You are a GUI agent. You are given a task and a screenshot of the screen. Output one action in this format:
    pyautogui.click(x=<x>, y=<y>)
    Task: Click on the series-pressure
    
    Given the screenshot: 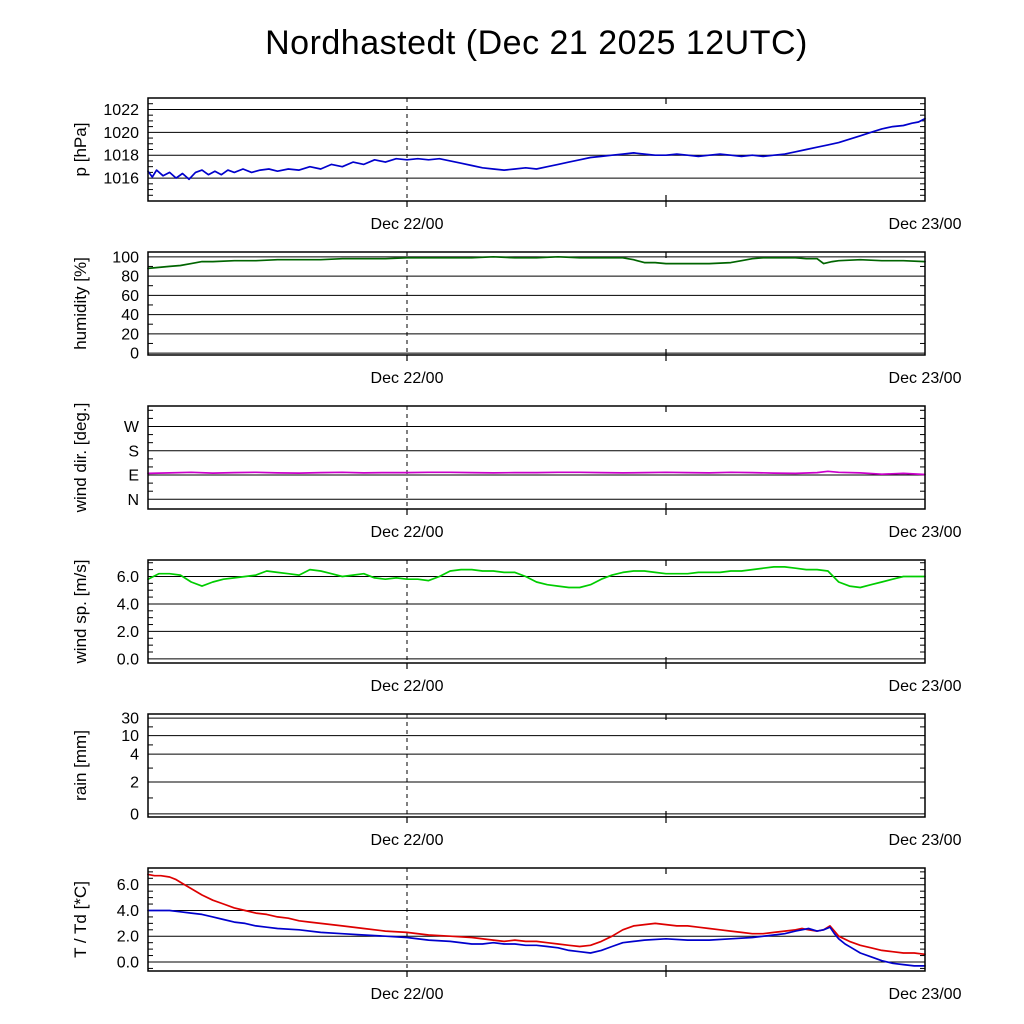 What is the action you would take?
    pyautogui.click(x=536, y=149)
    